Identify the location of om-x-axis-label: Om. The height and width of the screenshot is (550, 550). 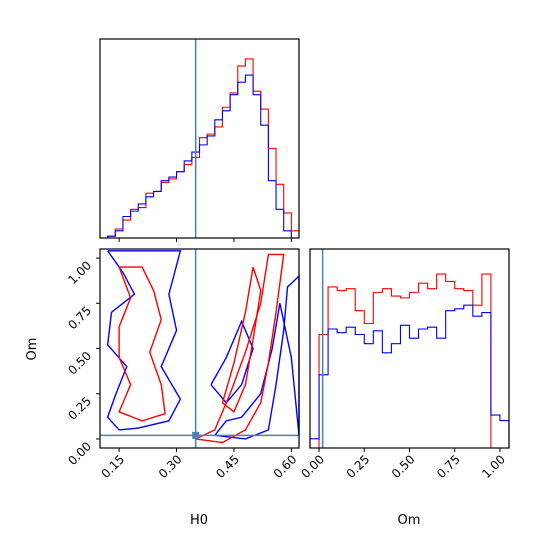
(409, 520).